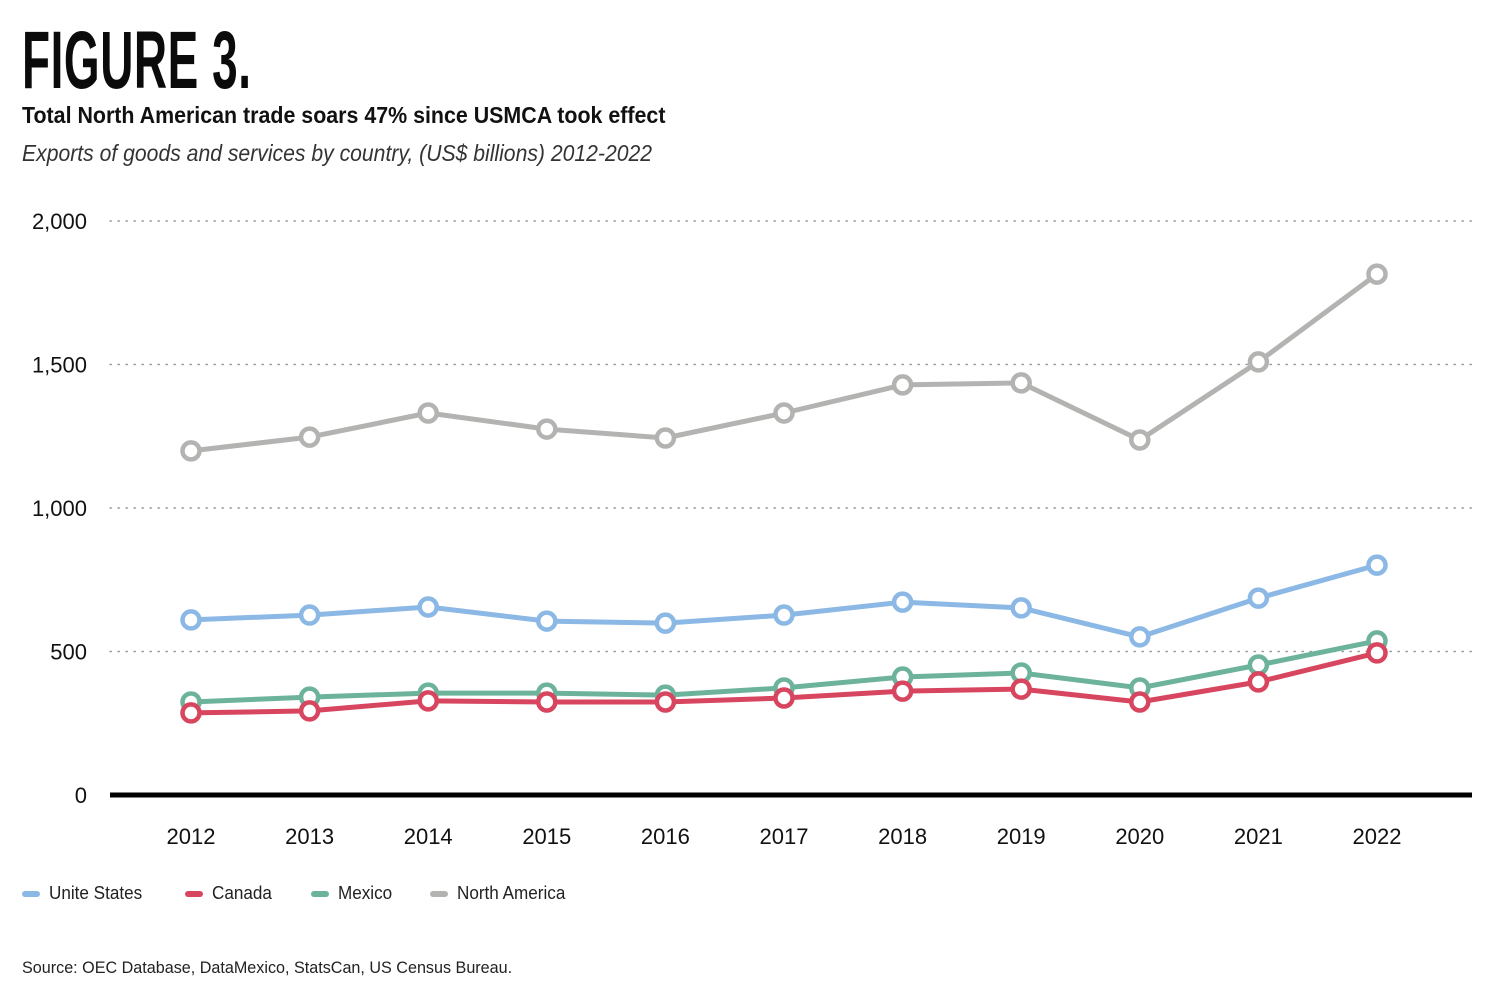 The width and height of the screenshot is (1500, 1005). I want to click on x-tick-label: 2012, so click(191, 836).